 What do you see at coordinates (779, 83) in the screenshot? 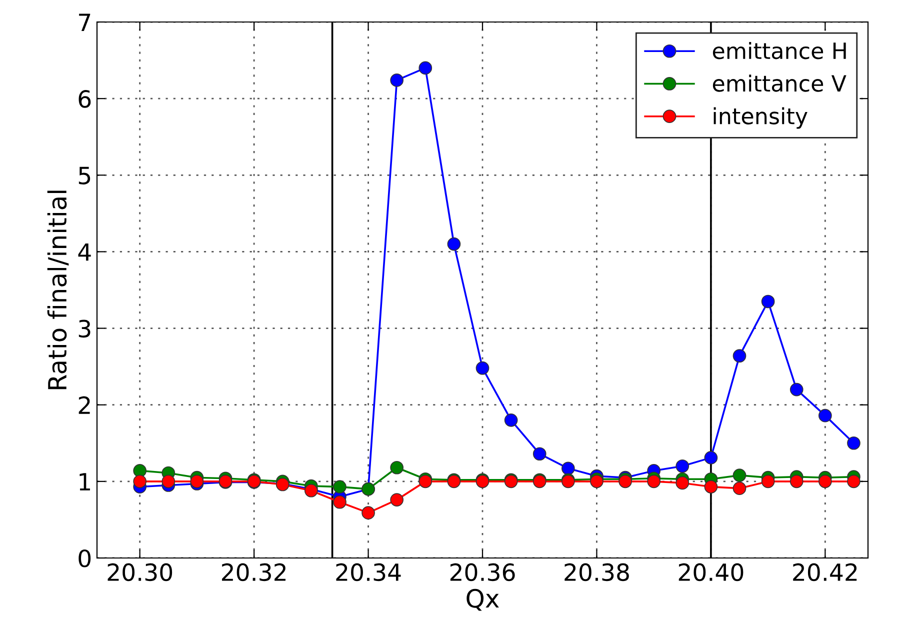
I see `legend-label: emittance V` at bounding box center [779, 83].